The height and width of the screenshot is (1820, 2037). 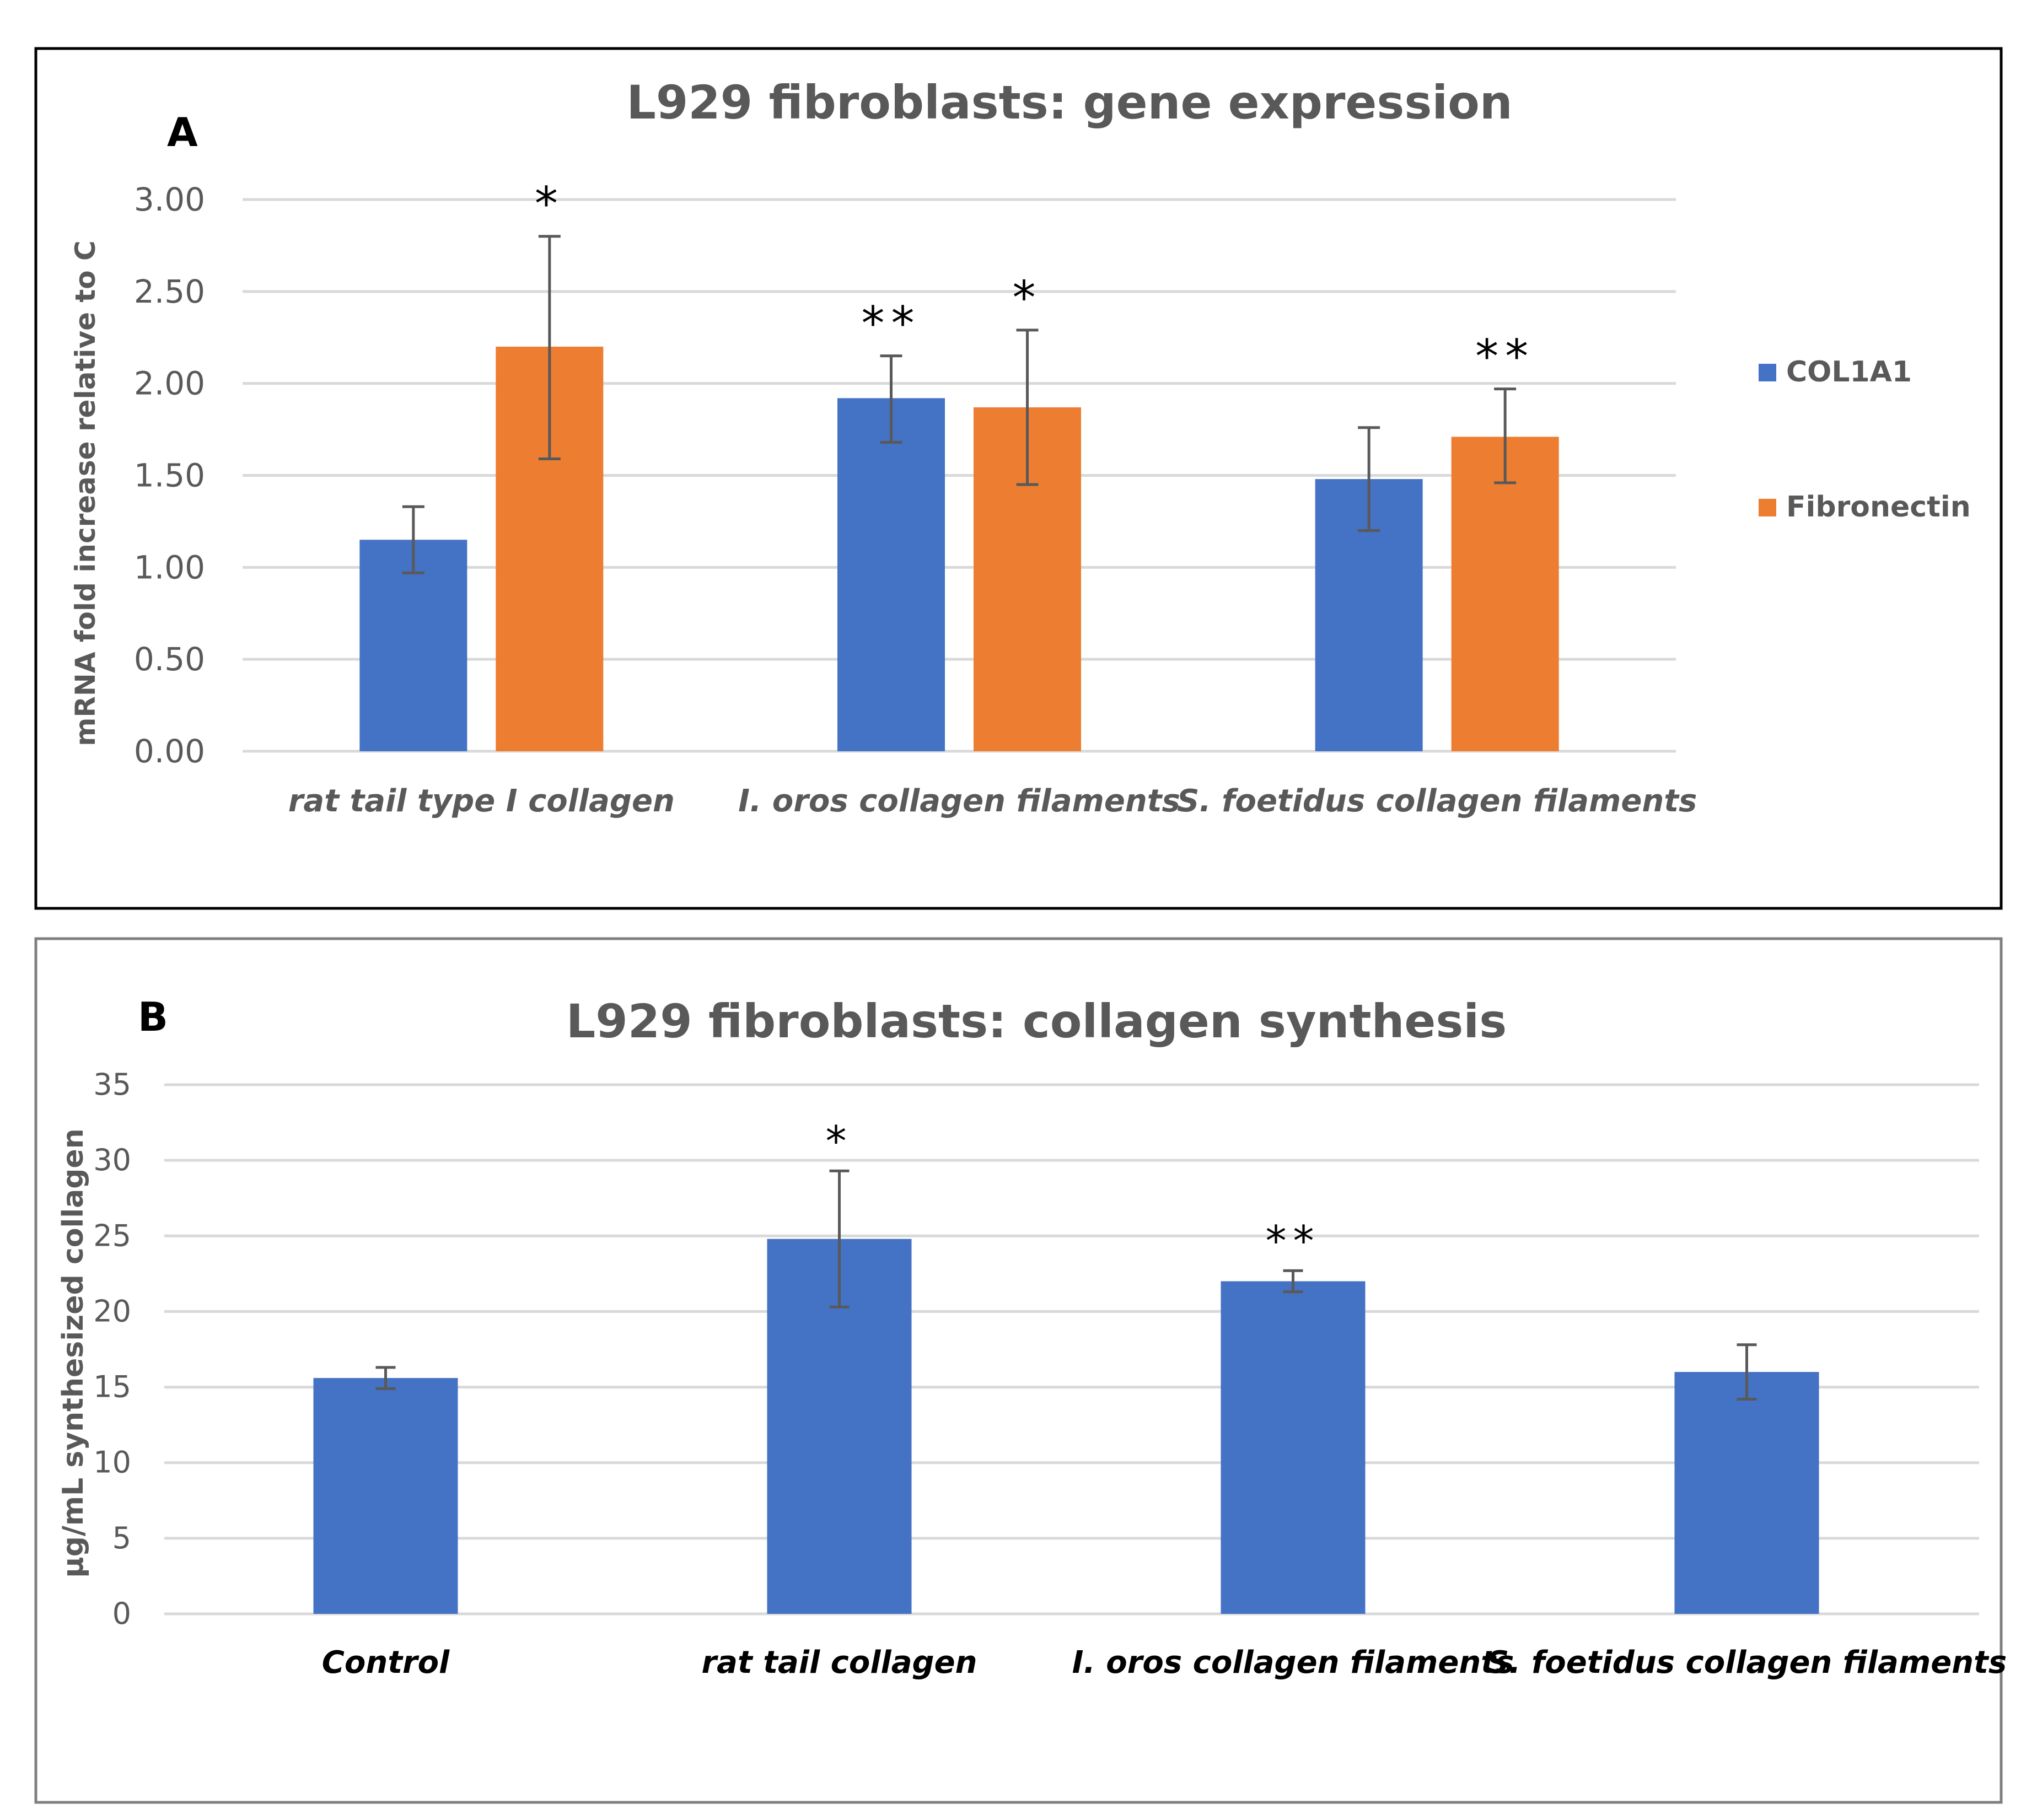 What do you see at coordinates (112, 1349) in the screenshot?
I see `panel-b-y-tick-labels: 0 5 10 15 20 25 30 35` at bounding box center [112, 1349].